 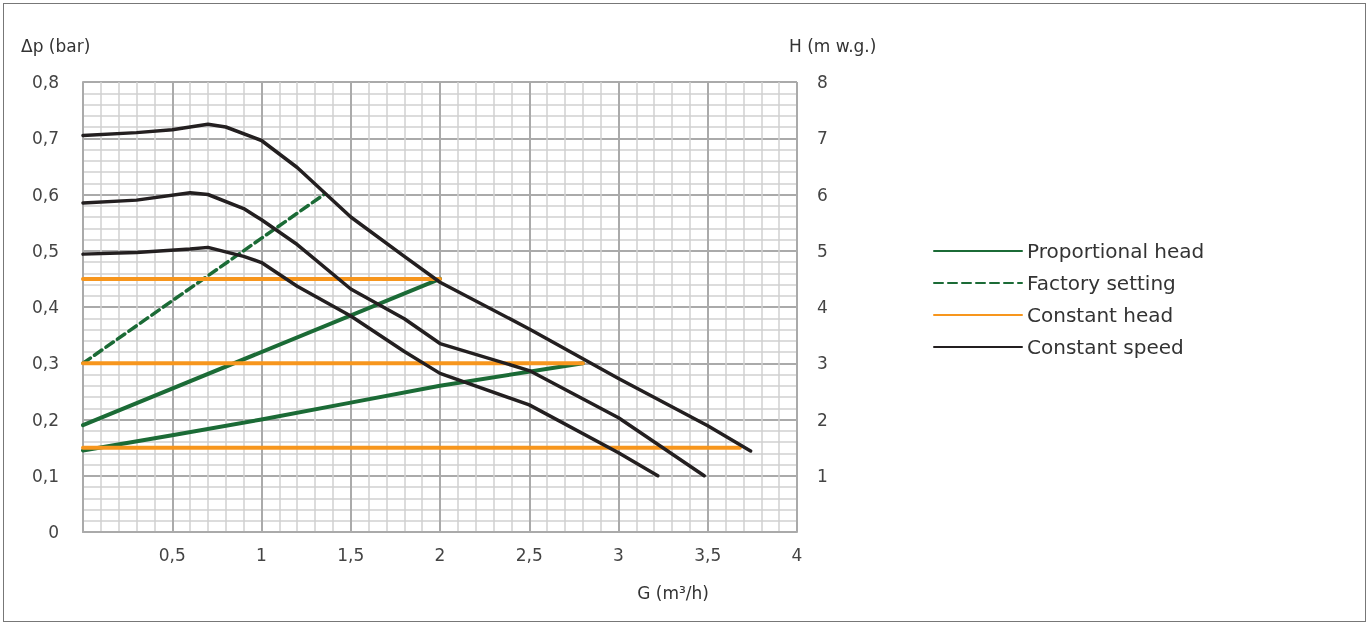 What do you see at coordinates (172, 554) in the screenshot?
I see `x-tick-label: 0,5` at bounding box center [172, 554].